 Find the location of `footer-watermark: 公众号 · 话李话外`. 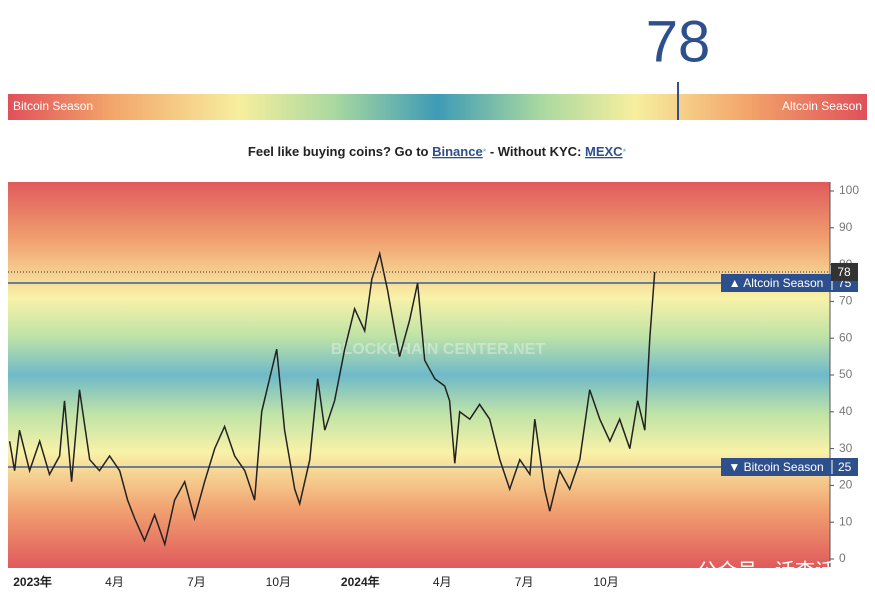

footer-watermark: 公众号 · 话李话外 is located at coordinates (776, 570).